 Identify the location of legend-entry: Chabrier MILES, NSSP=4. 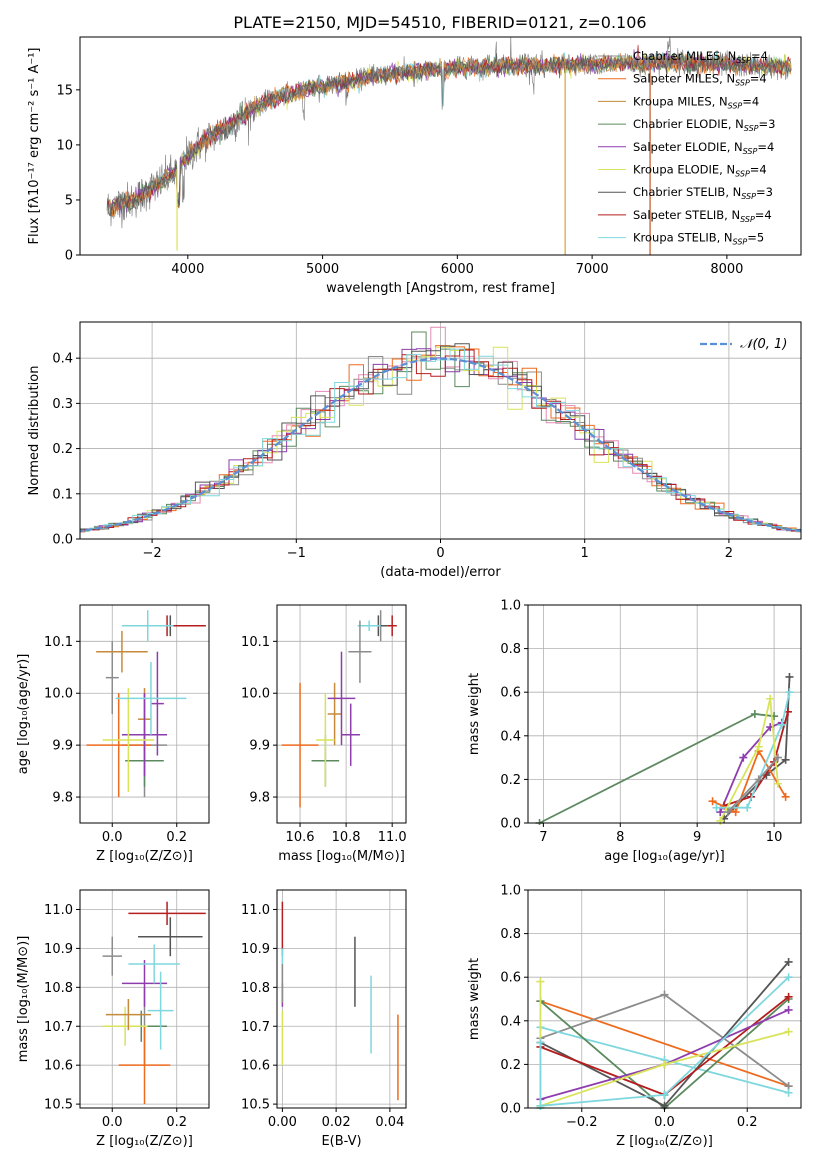
(700, 57).